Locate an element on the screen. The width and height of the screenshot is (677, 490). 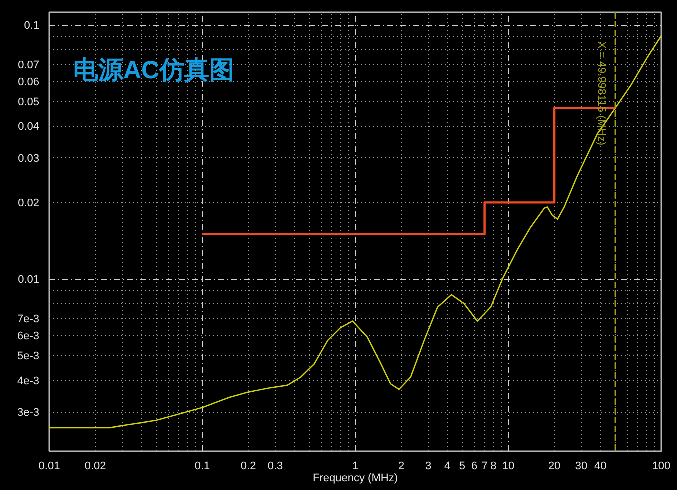
x-axis-title: Frequency (MHz) is located at coordinates (355, 478).